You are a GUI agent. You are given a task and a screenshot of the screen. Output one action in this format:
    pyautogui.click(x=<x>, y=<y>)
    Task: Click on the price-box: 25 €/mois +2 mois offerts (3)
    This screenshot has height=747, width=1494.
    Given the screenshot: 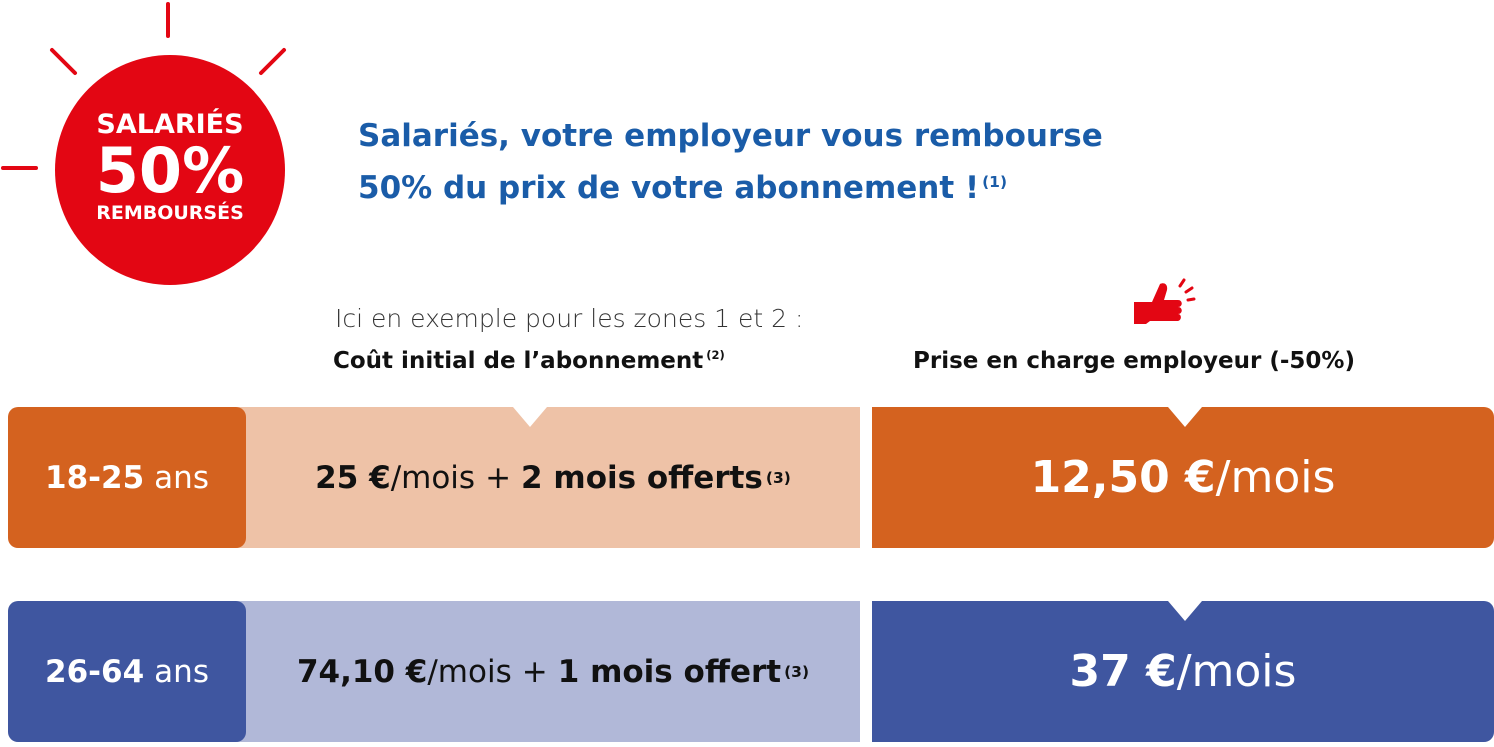 What is the action you would take?
    pyautogui.click(x=526, y=477)
    